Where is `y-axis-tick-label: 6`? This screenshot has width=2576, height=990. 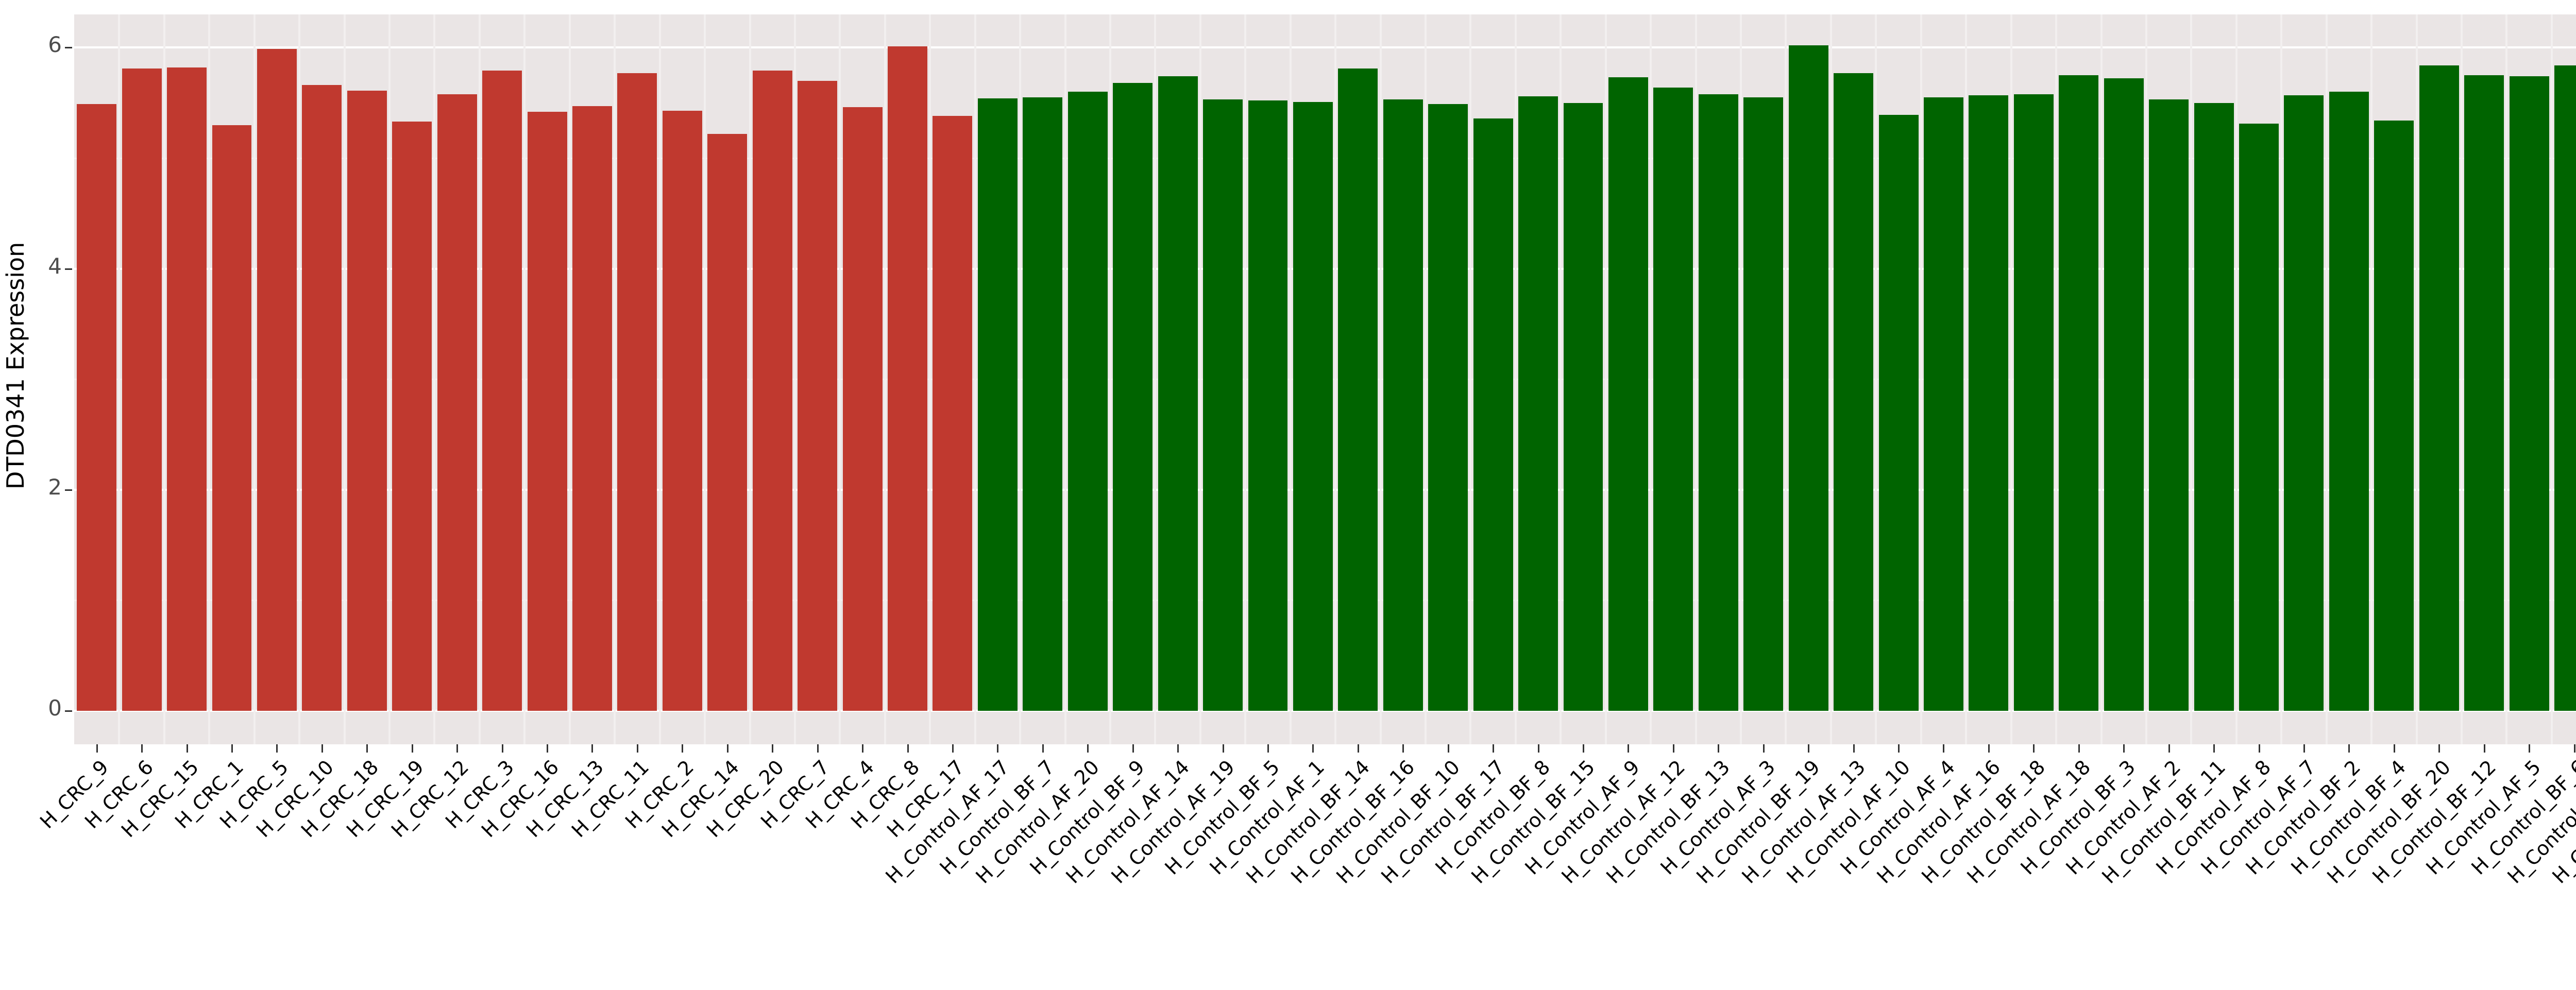 y-axis-tick-label: 6 is located at coordinates (55, 45).